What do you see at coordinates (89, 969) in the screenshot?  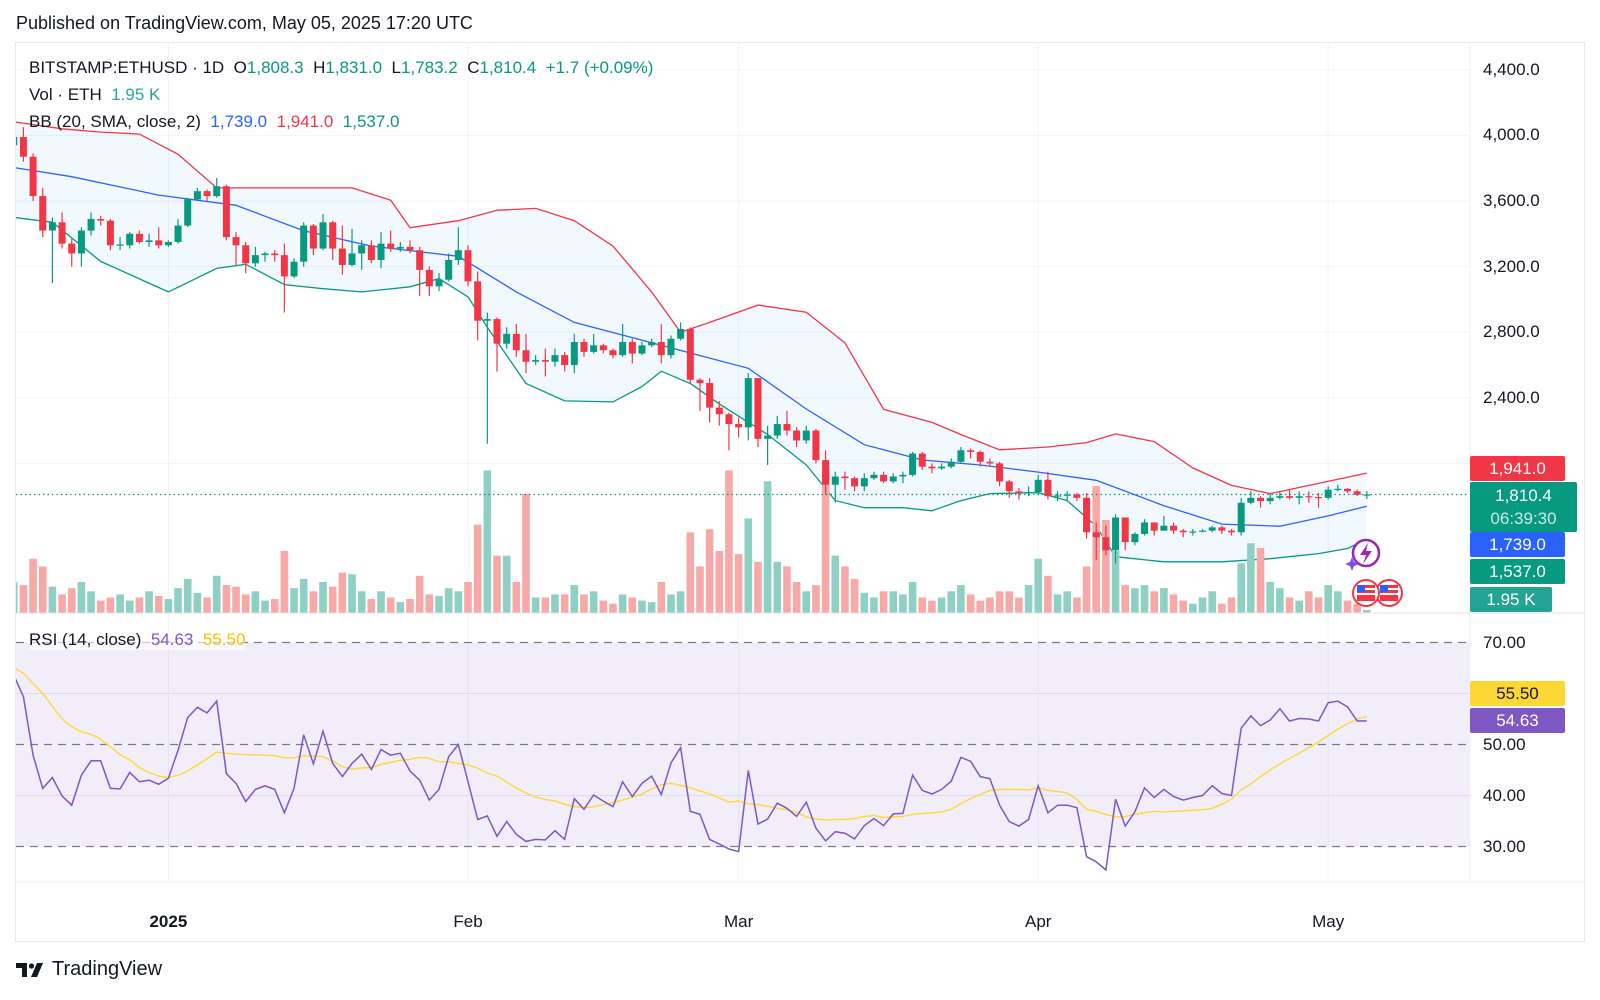 I see `tradingview-logo: TradingView` at bounding box center [89, 969].